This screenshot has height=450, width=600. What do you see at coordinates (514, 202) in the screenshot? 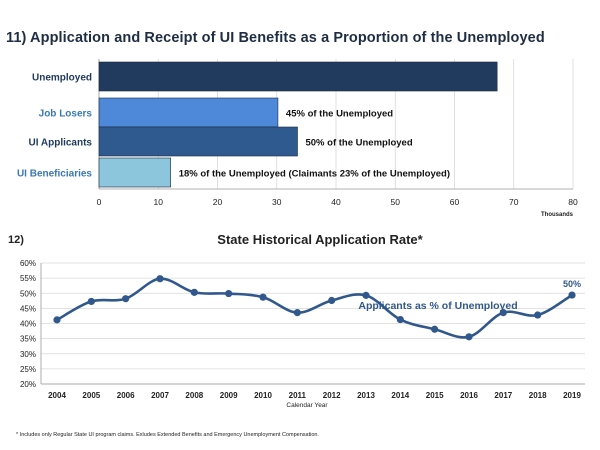
I see `x-tick-label: 70` at bounding box center [514, 202].